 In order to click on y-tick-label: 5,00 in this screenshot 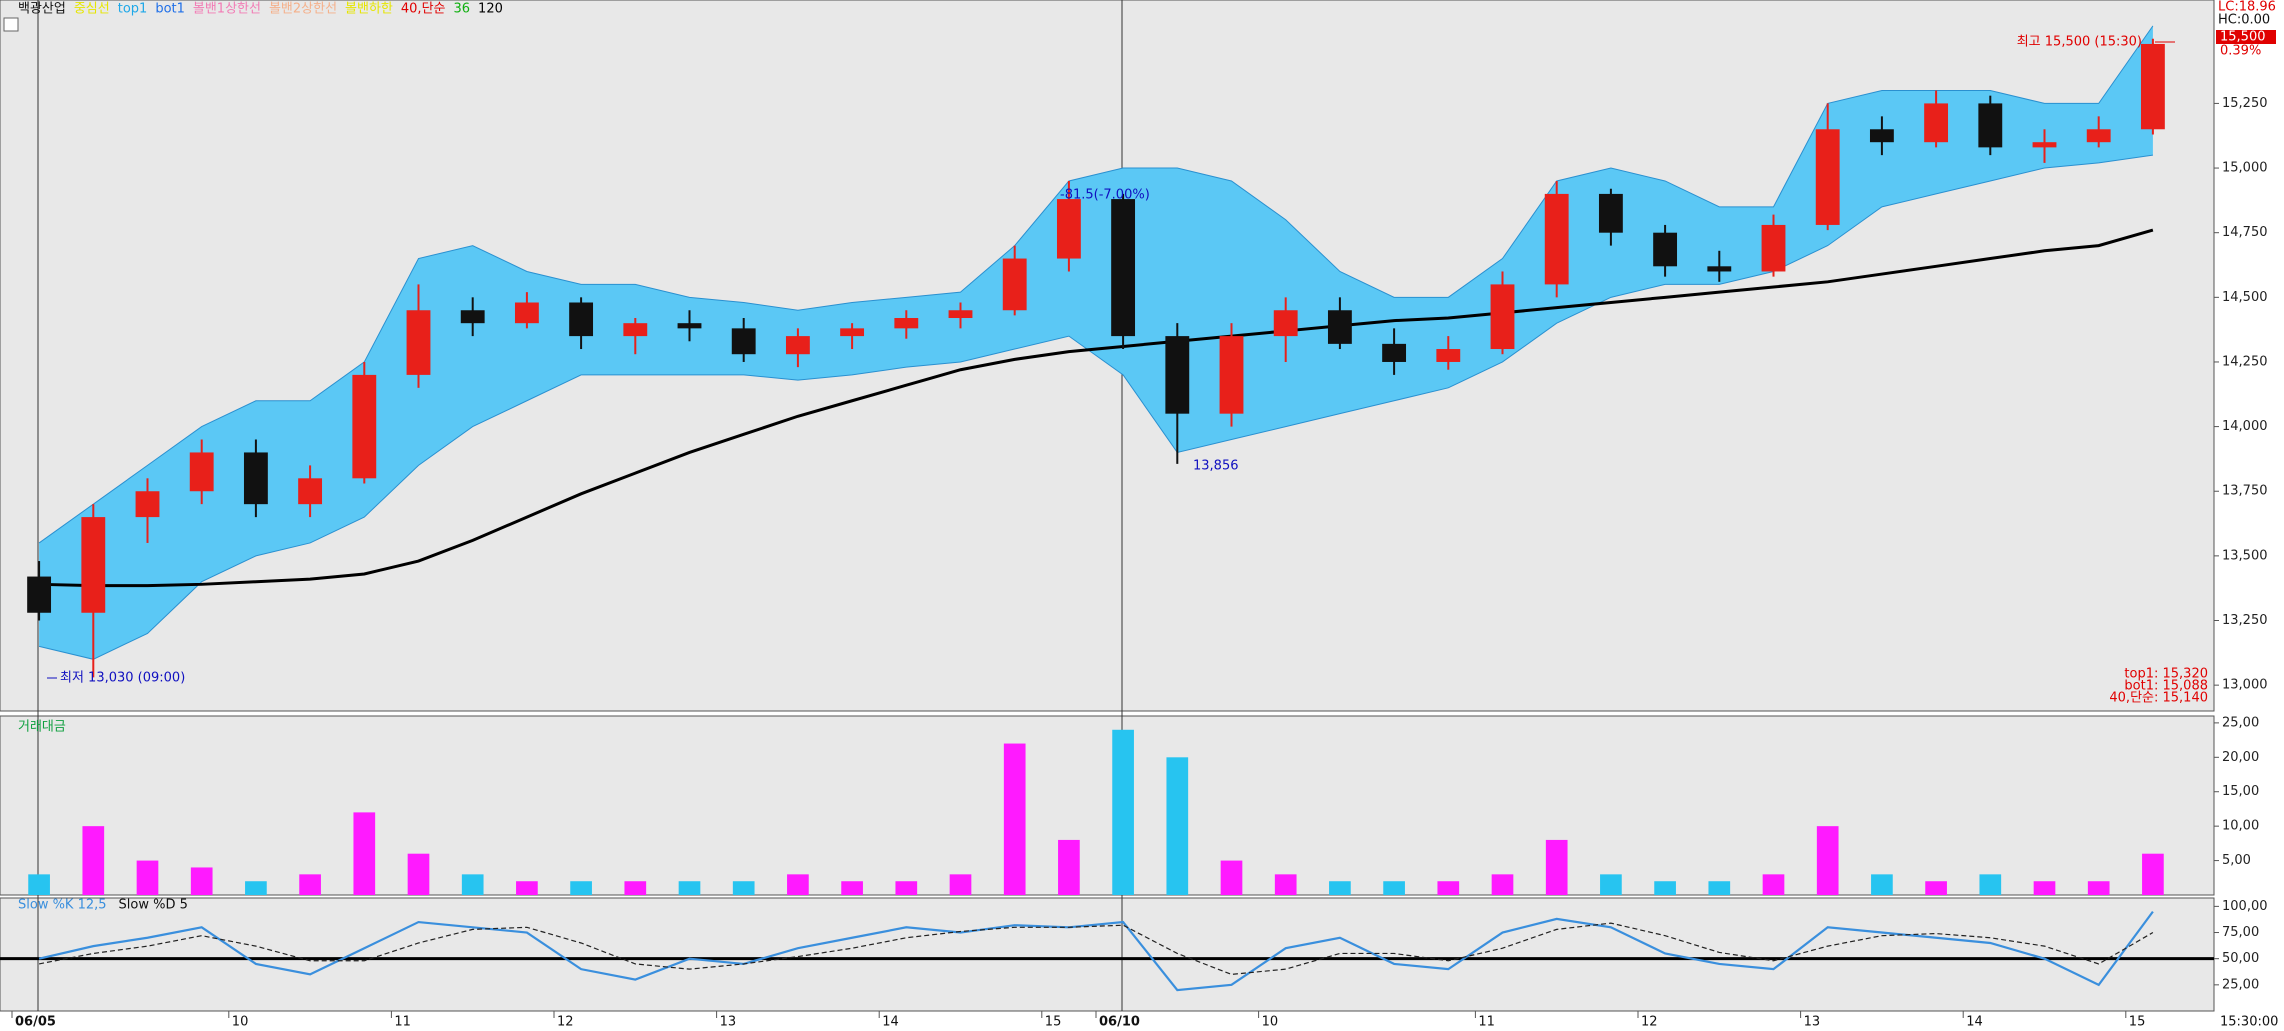, I will do `click(2236, 860)`.